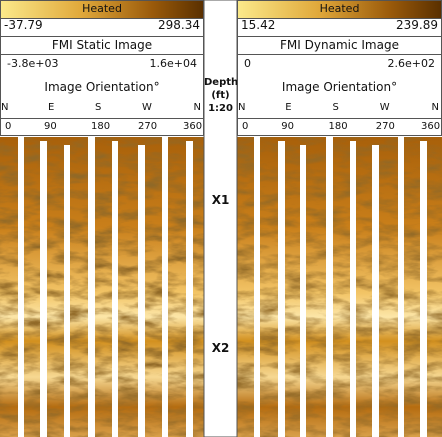 The height and width of the screenshot is (437, 442). I want to click on colorbar-min: 15.42, so click(258, 25).